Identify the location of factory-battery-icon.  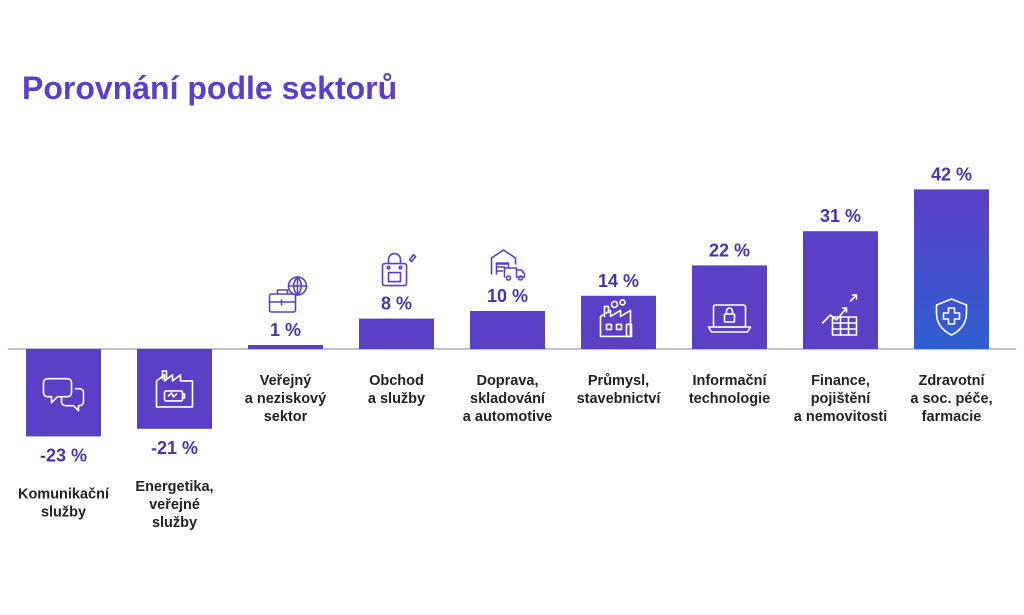
(174, 389).